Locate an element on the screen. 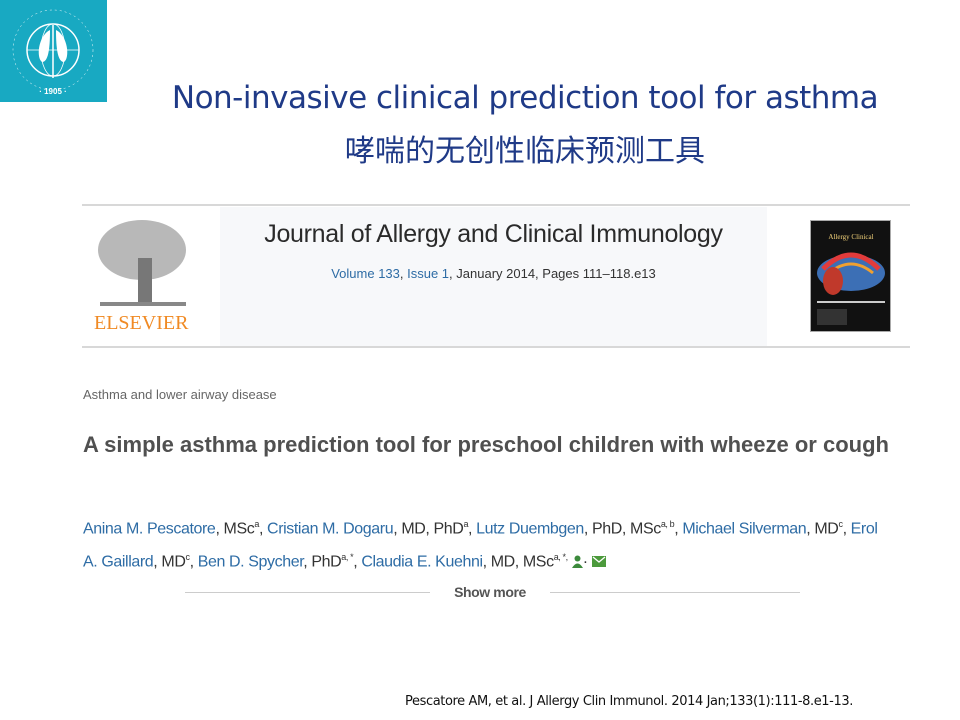 Image resolution: width=960 pixels, height=720 pixels. affiliation-sup: a, * is located at coordinates (347, 557).